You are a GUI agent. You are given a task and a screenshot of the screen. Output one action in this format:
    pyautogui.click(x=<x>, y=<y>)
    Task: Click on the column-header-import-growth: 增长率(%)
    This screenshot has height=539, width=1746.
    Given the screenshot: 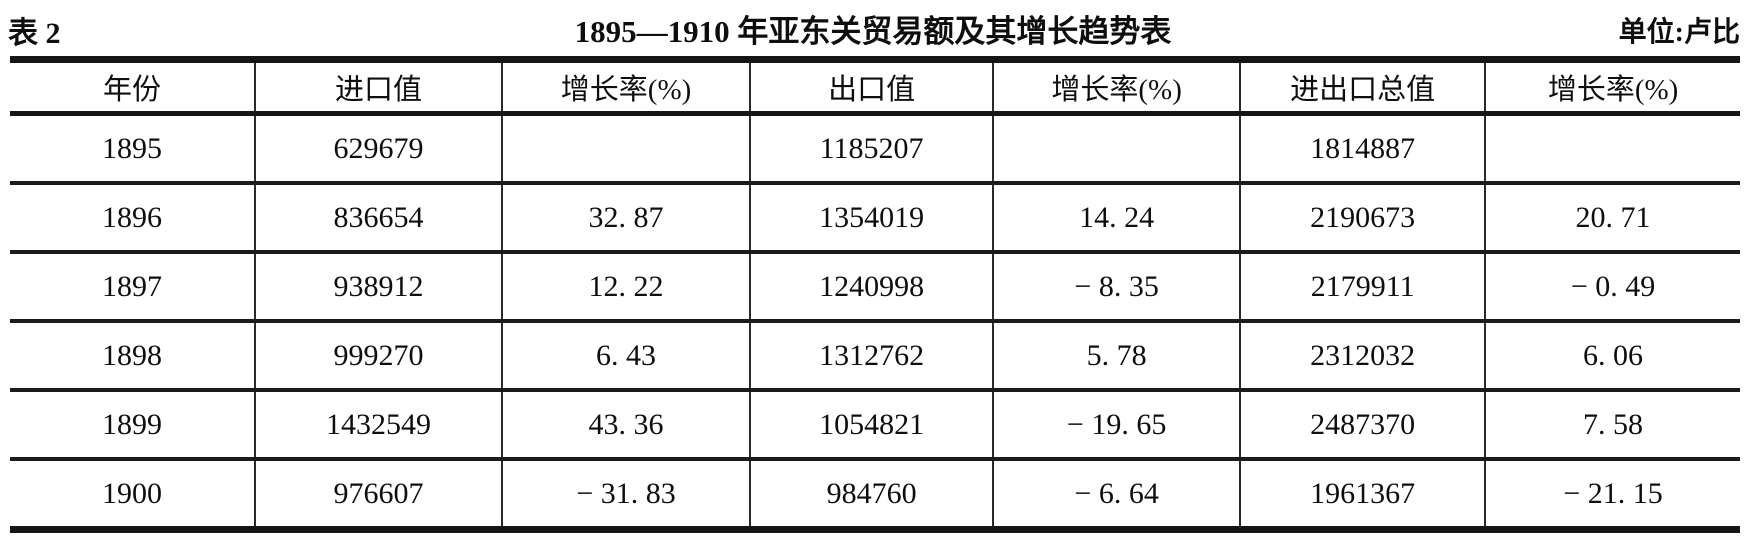 What is the action you would take?
    pyautogui.click(x=625, y=86)
    